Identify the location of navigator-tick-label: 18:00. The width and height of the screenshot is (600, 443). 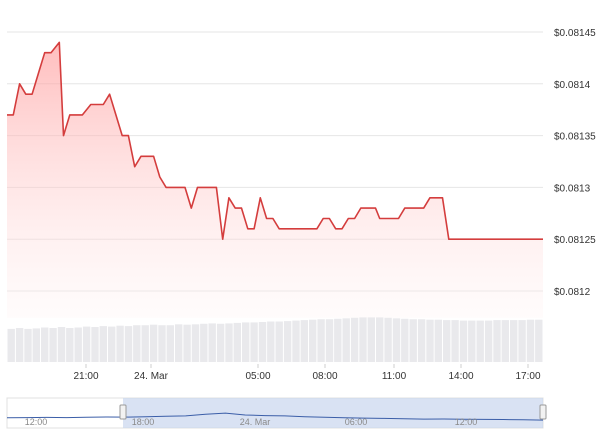
(143, 422).